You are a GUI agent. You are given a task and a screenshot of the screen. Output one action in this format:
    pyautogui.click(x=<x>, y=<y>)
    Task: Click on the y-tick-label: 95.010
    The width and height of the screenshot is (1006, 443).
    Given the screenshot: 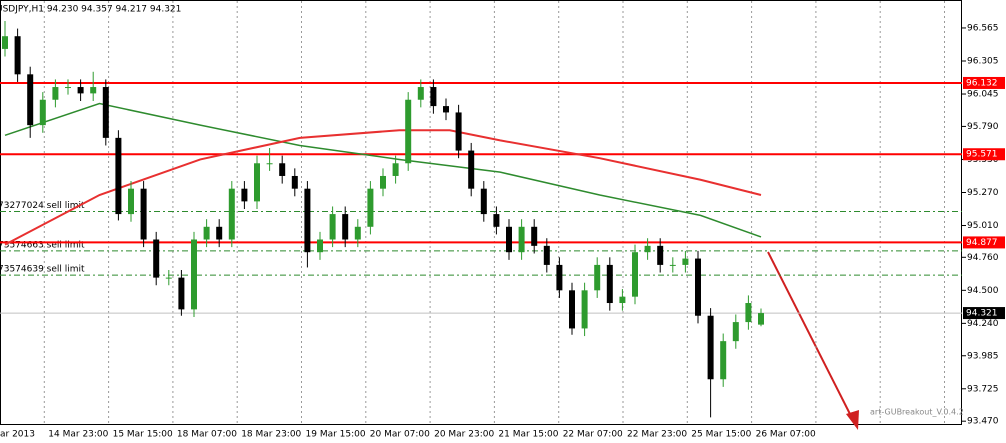 What is the action you would take?
    pyautogui.click(x=983, y=226)
    